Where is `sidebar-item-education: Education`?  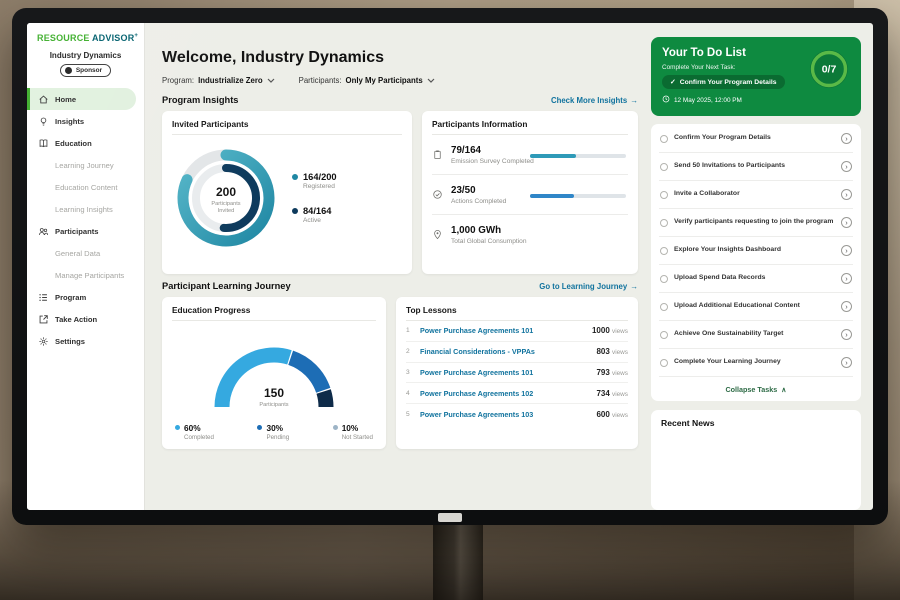
sidebar-item-education: Education is located at coordinates (85, 143).